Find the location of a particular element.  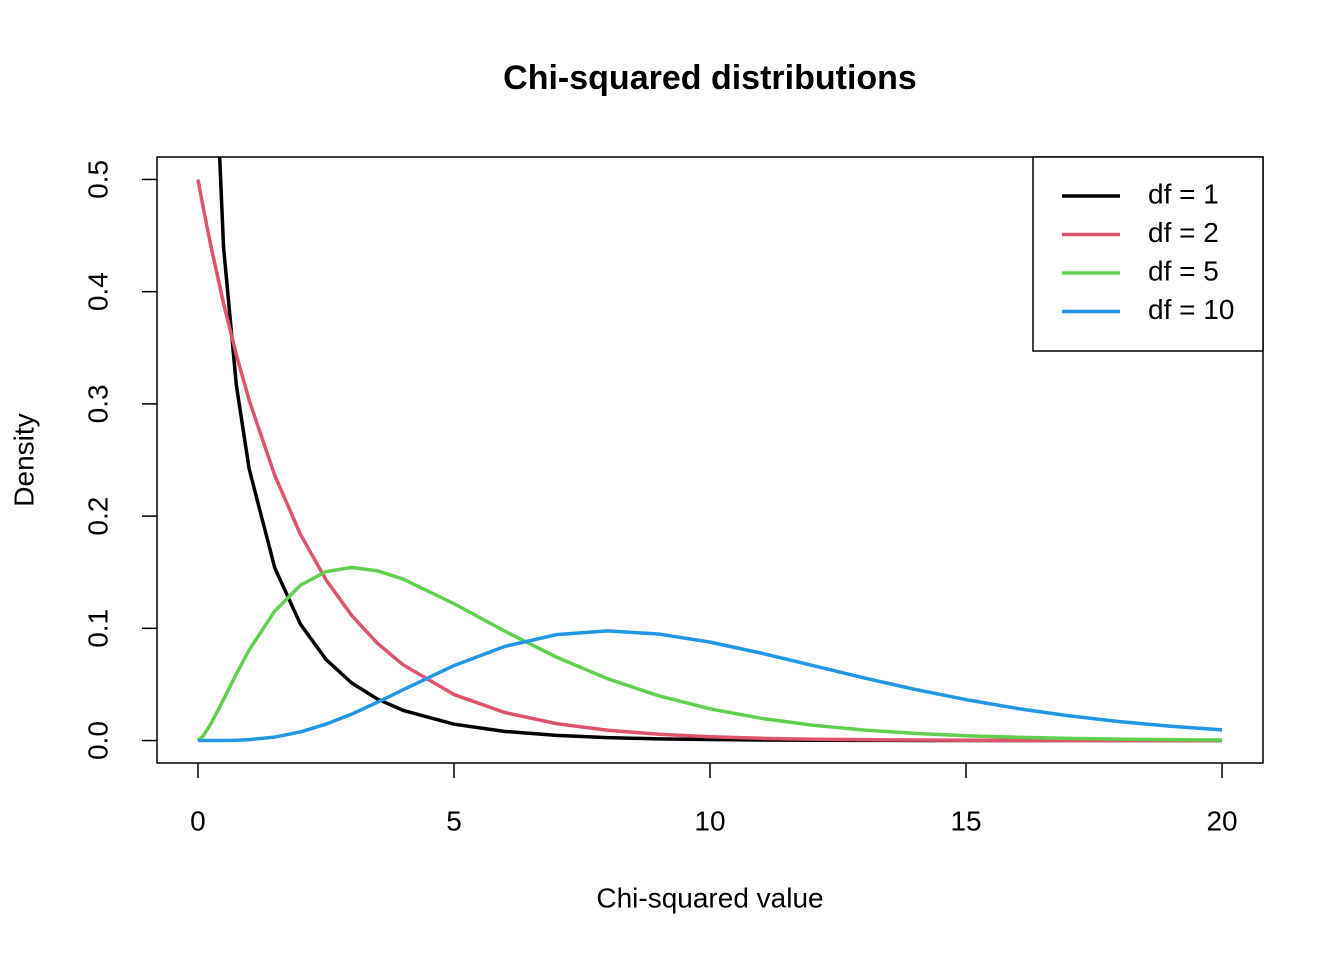

y-tick-label: 0.3 is located at coordinates (97, 403).